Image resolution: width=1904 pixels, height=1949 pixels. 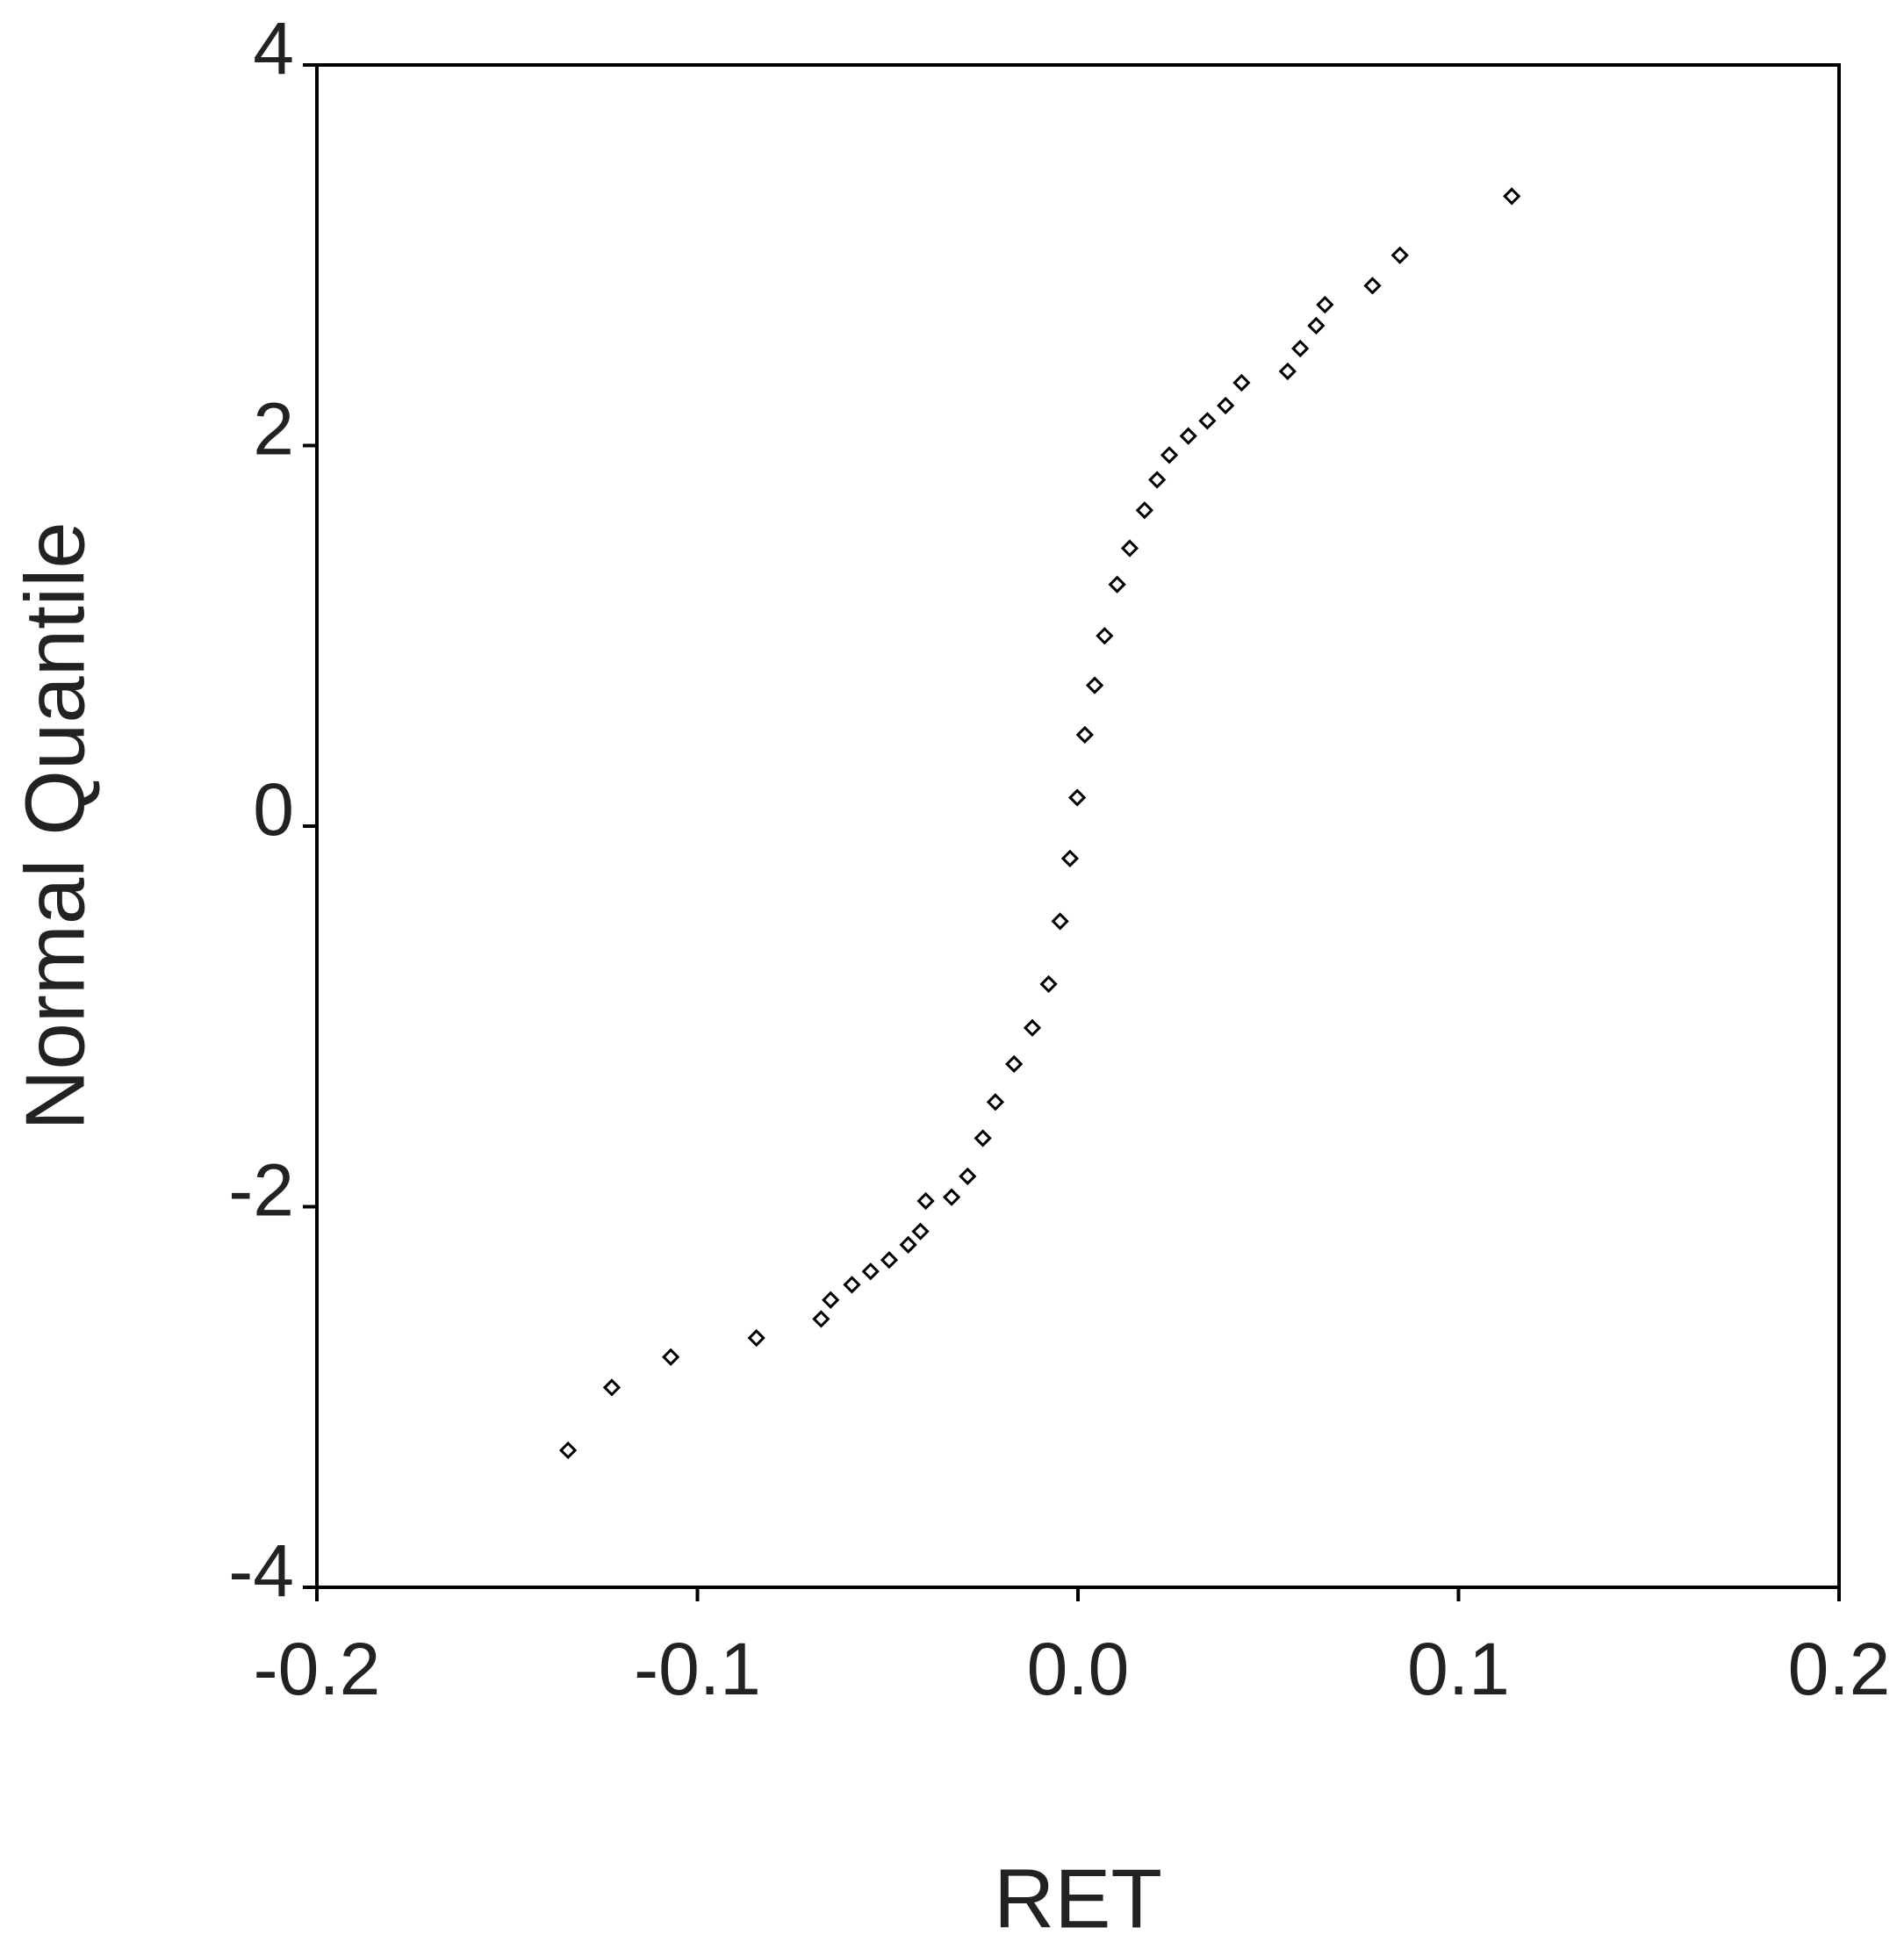 I want to click on x-tick-label: -0.2, so click(x=317, y=1669).